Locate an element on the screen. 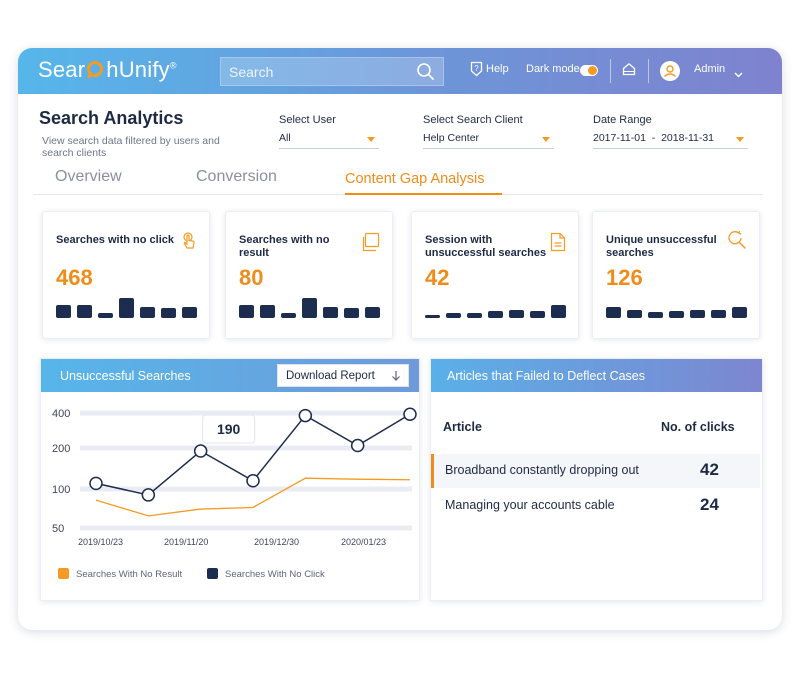  filter-date-range: Date Range 2017-11-01 - 2018-11-31 is located at coordinates (670, 131).